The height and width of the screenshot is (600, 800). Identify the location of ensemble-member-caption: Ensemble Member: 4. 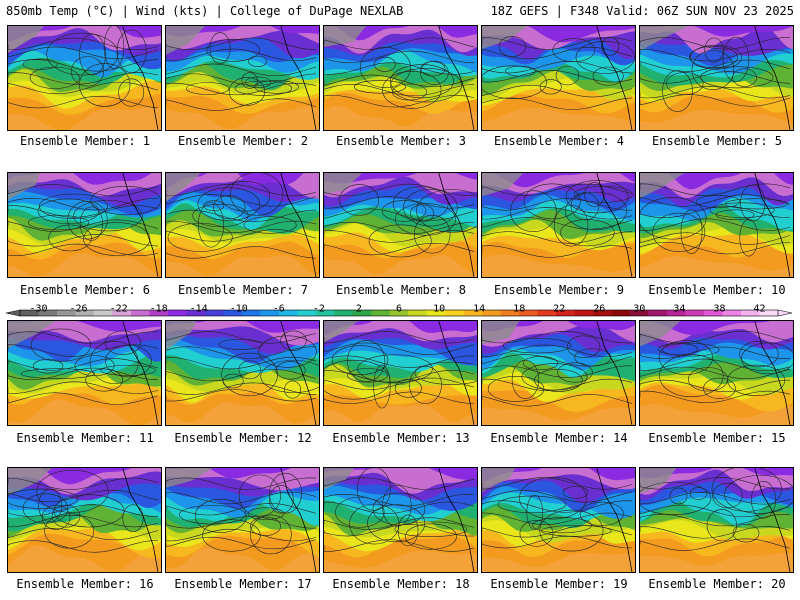
(559, 141).